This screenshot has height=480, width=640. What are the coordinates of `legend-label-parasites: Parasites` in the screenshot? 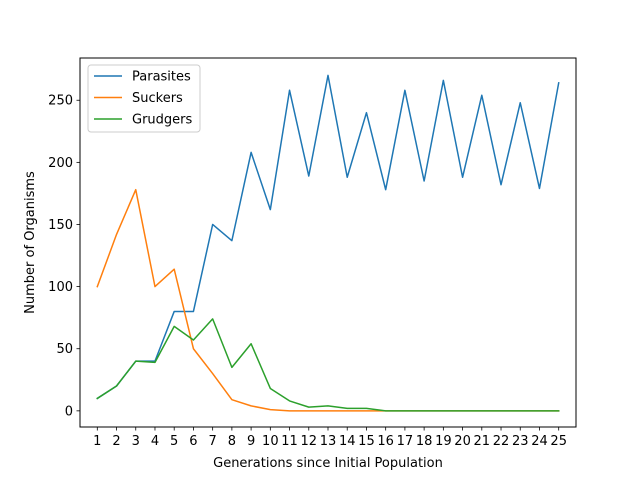 It's located at (161, 77).